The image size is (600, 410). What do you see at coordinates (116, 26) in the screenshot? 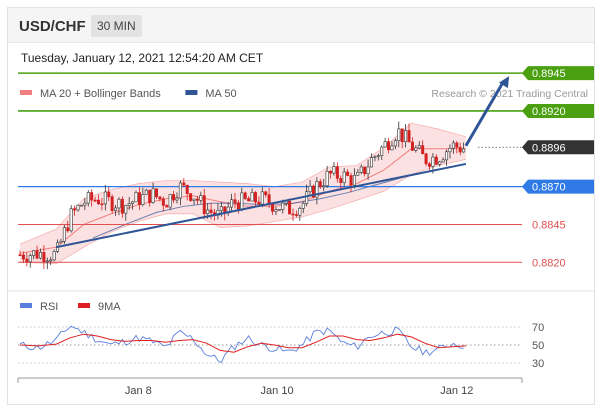
I see `interval-badge: 30 MIN` at bounding box center [116, 26].